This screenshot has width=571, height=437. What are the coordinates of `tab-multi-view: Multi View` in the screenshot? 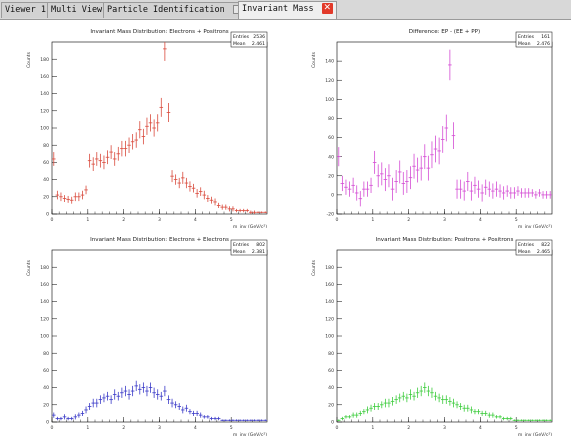 It's located at (77, 10).